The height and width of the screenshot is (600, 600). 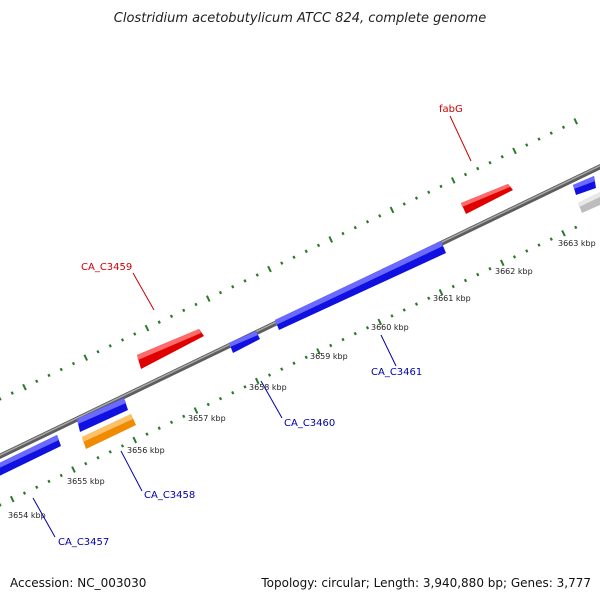 I want to click on gene-label-ca-c3457: CA_C3457, so click(x=83, y=542).